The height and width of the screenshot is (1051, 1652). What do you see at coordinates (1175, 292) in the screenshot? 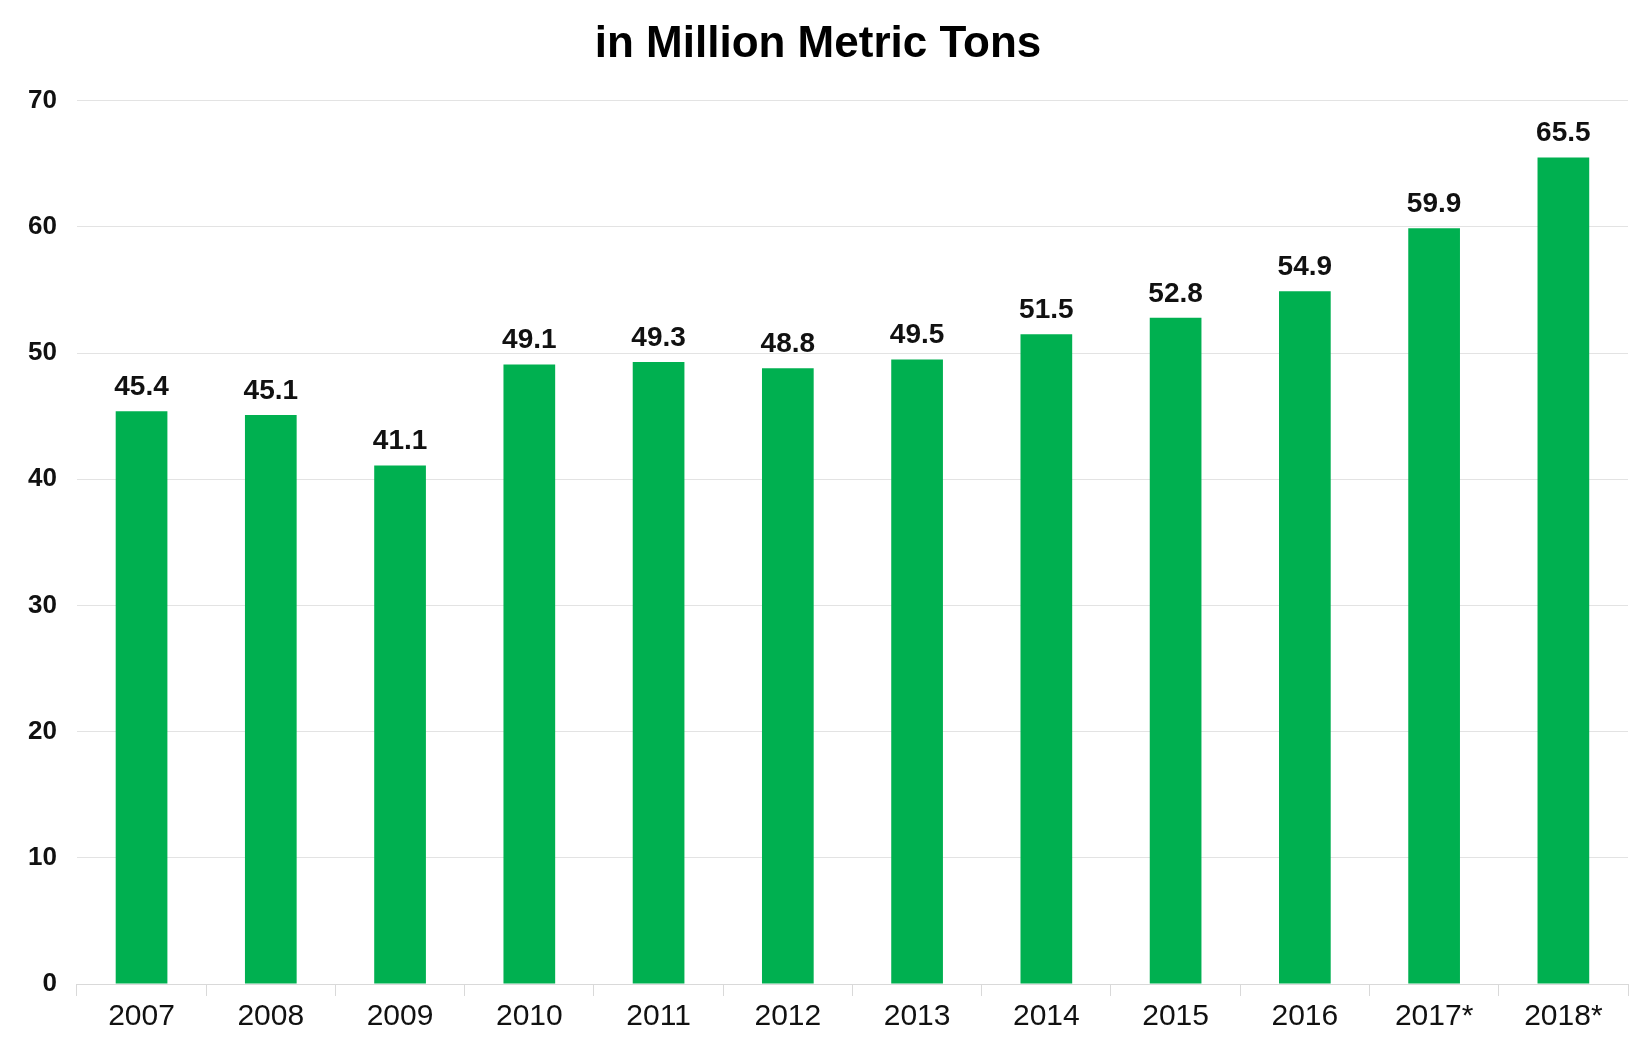
I see `data-label: 52.8` at bounding box center [1175, 292].